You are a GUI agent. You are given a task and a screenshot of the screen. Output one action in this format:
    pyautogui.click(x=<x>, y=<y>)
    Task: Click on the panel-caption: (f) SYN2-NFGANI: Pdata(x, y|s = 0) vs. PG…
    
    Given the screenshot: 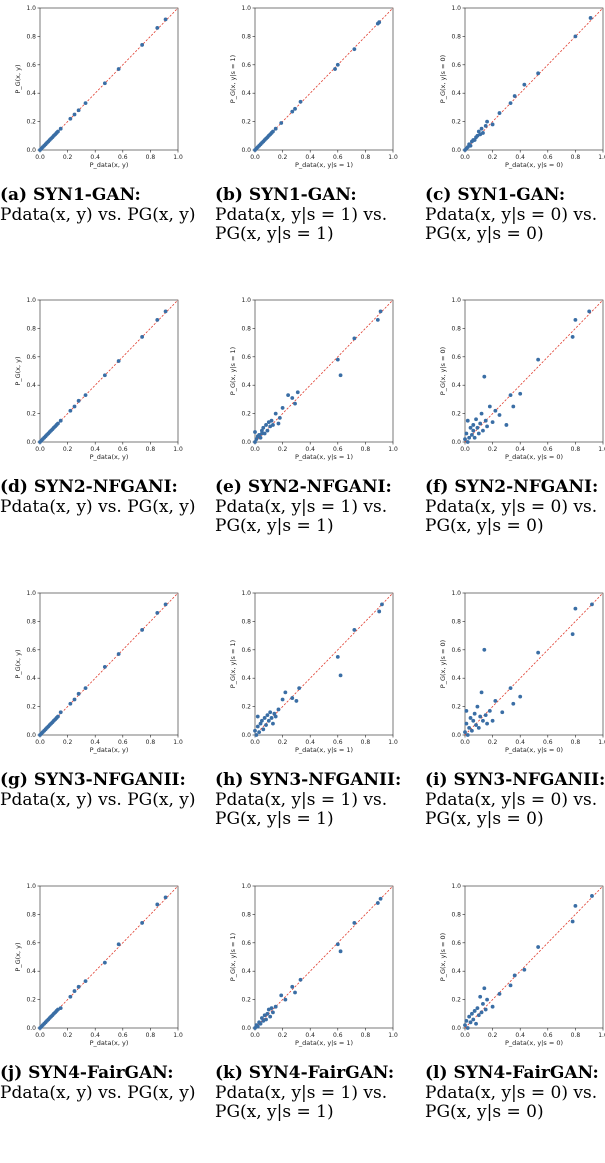 What is the action you would take?
    pyautogui.click(x=515, y=507)
    